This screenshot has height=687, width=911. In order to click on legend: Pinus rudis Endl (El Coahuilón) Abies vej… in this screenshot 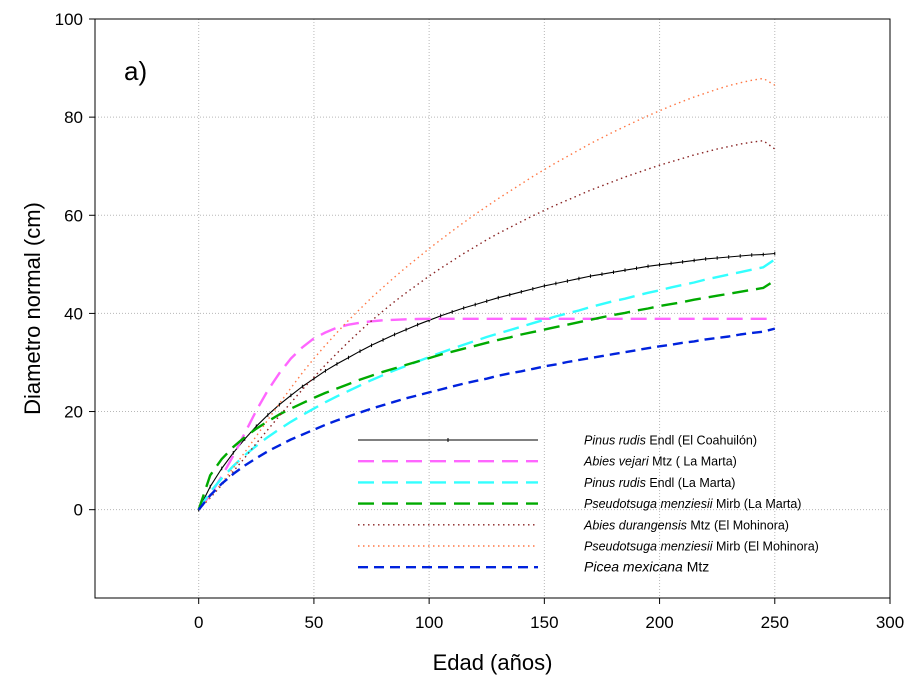, I will do `click(588, 504)`.